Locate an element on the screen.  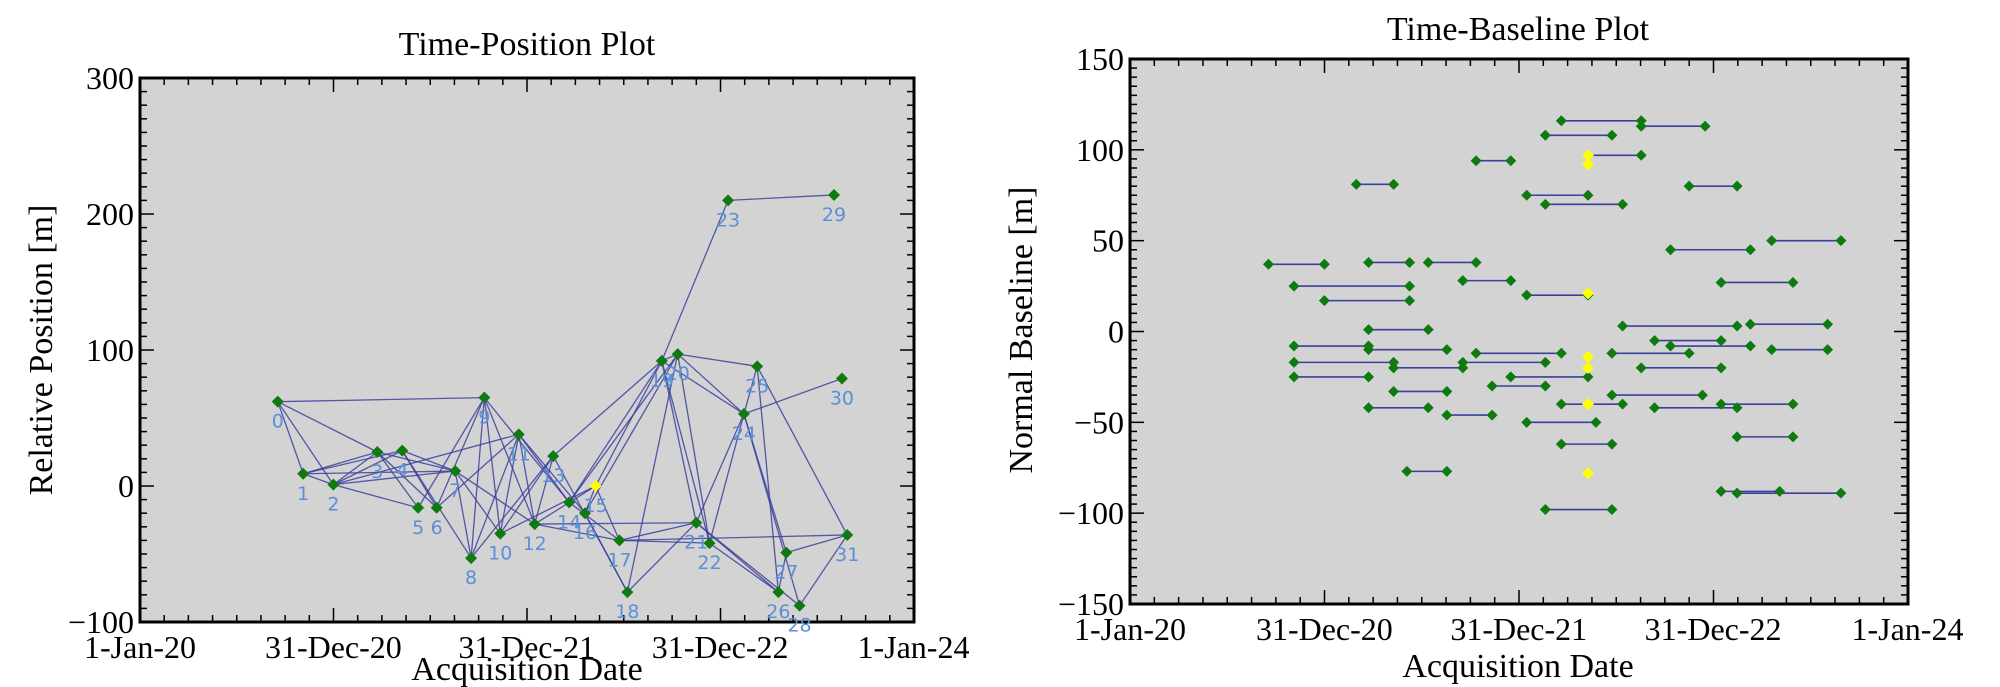
acquisition-label: 31 is located at coordinates (847, 555).